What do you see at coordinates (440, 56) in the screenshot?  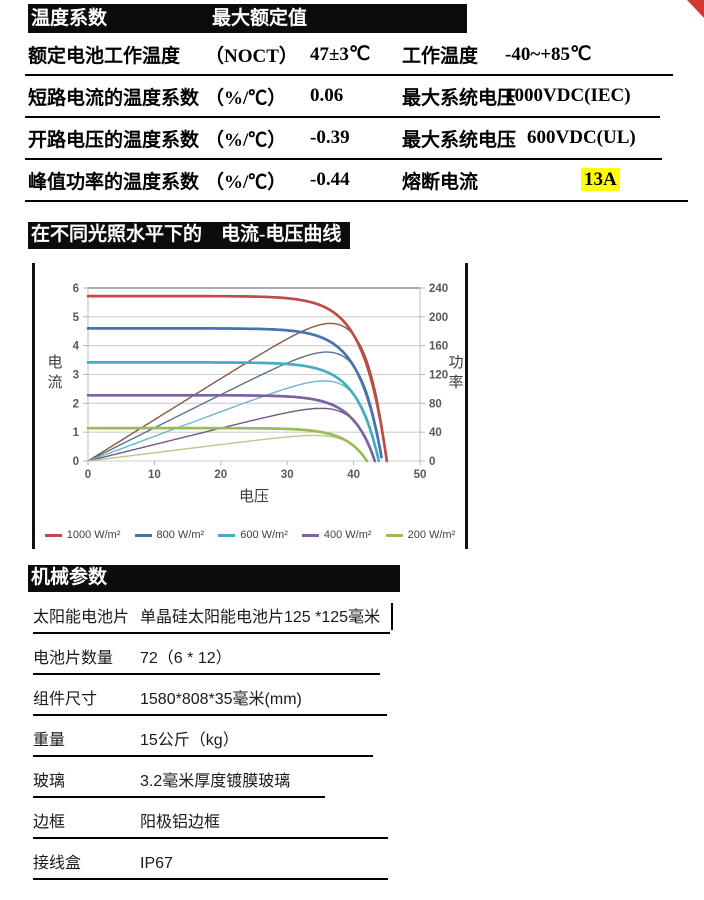 I see `row-label-2: 工作温度` at bounding box center [440, 56].